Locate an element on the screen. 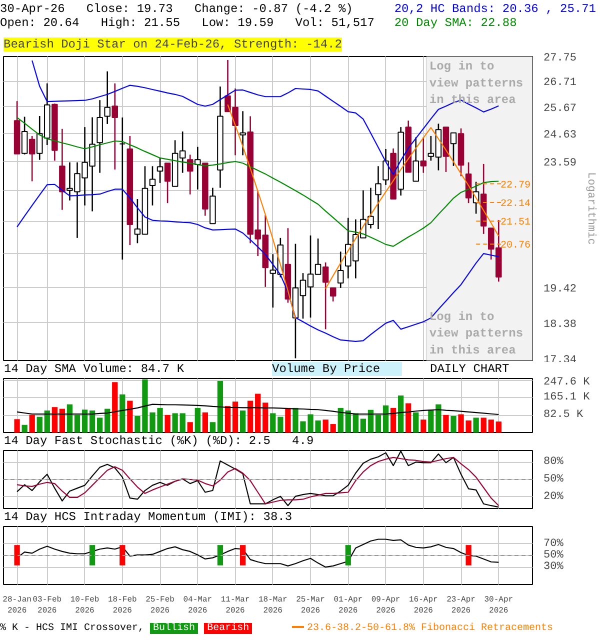  text: DAILY CHART is located at coordinates (470, 369).